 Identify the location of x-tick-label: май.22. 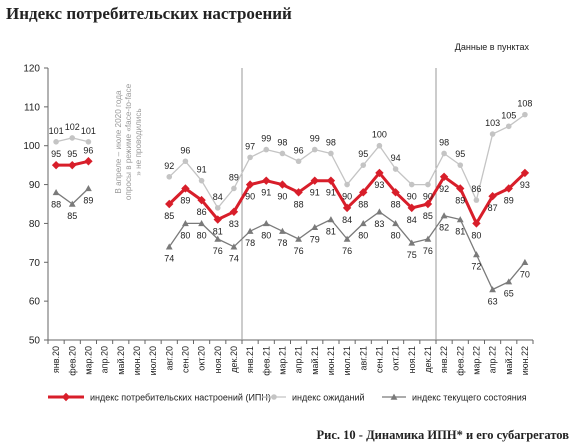
(509, 360).